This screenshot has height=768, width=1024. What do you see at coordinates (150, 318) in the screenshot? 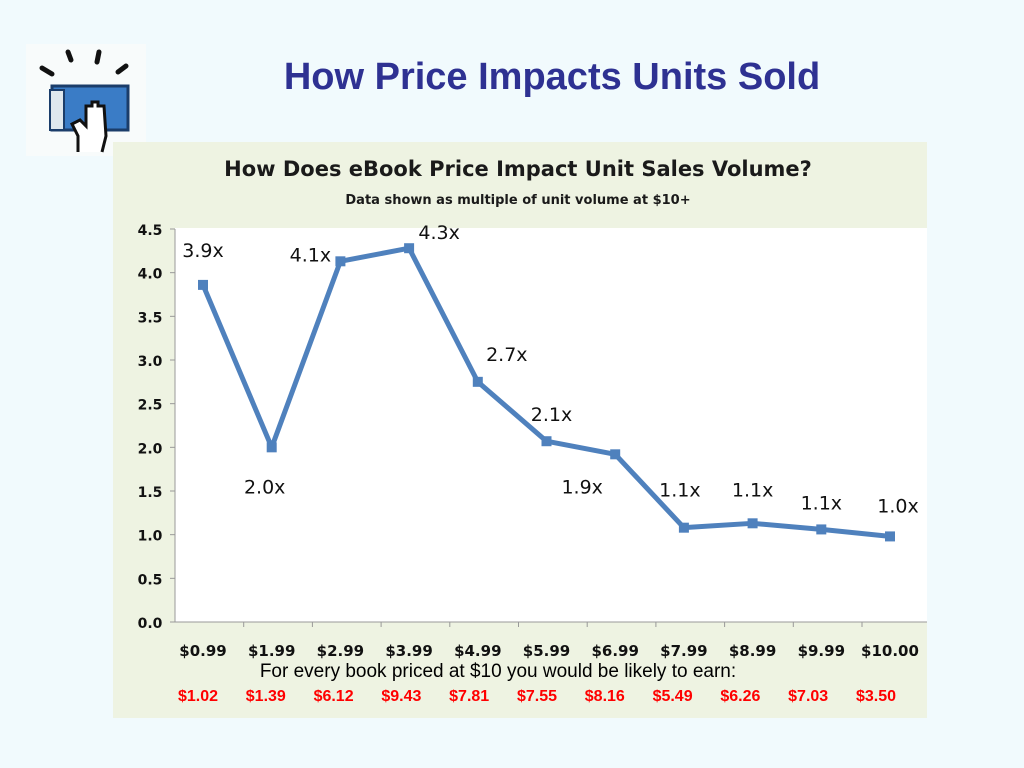
I see `y-tick-label: 3.5` at bounding box center [150, 318].